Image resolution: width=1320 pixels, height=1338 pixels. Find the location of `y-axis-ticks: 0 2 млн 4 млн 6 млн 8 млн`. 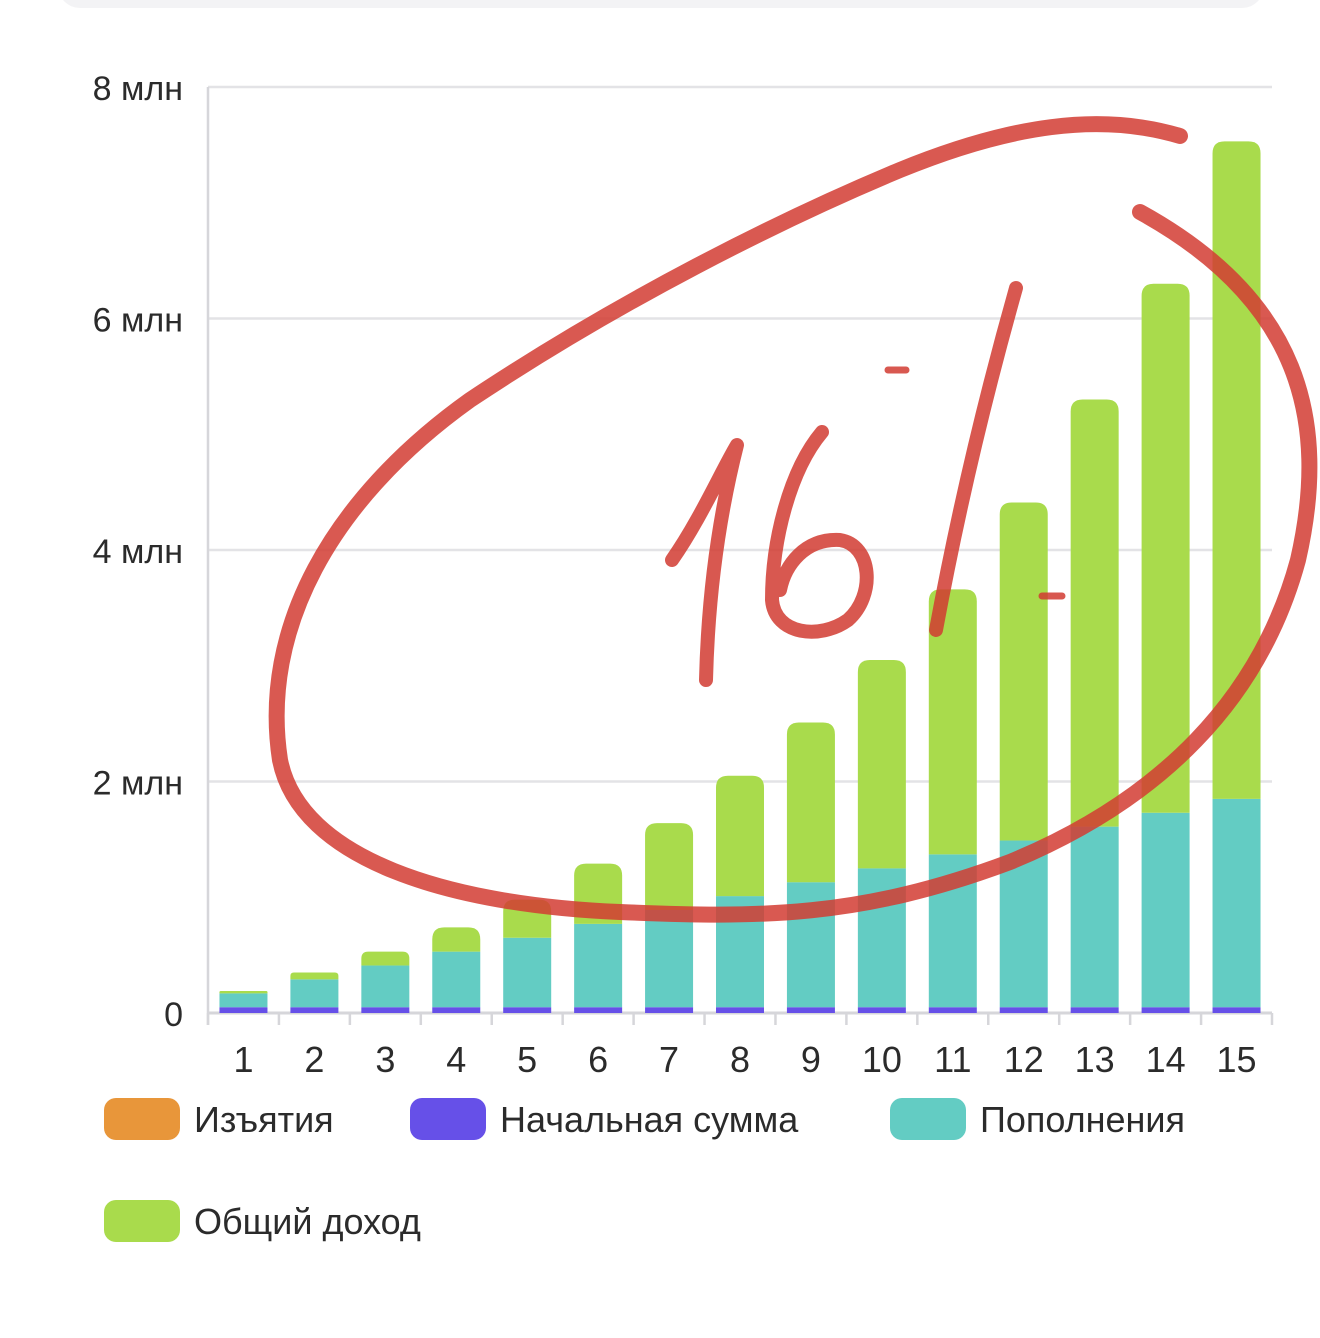

y-axis-ticks: 0 2 млн 4 млн 6 млн 8 млн is located at coordinates (138, 552).